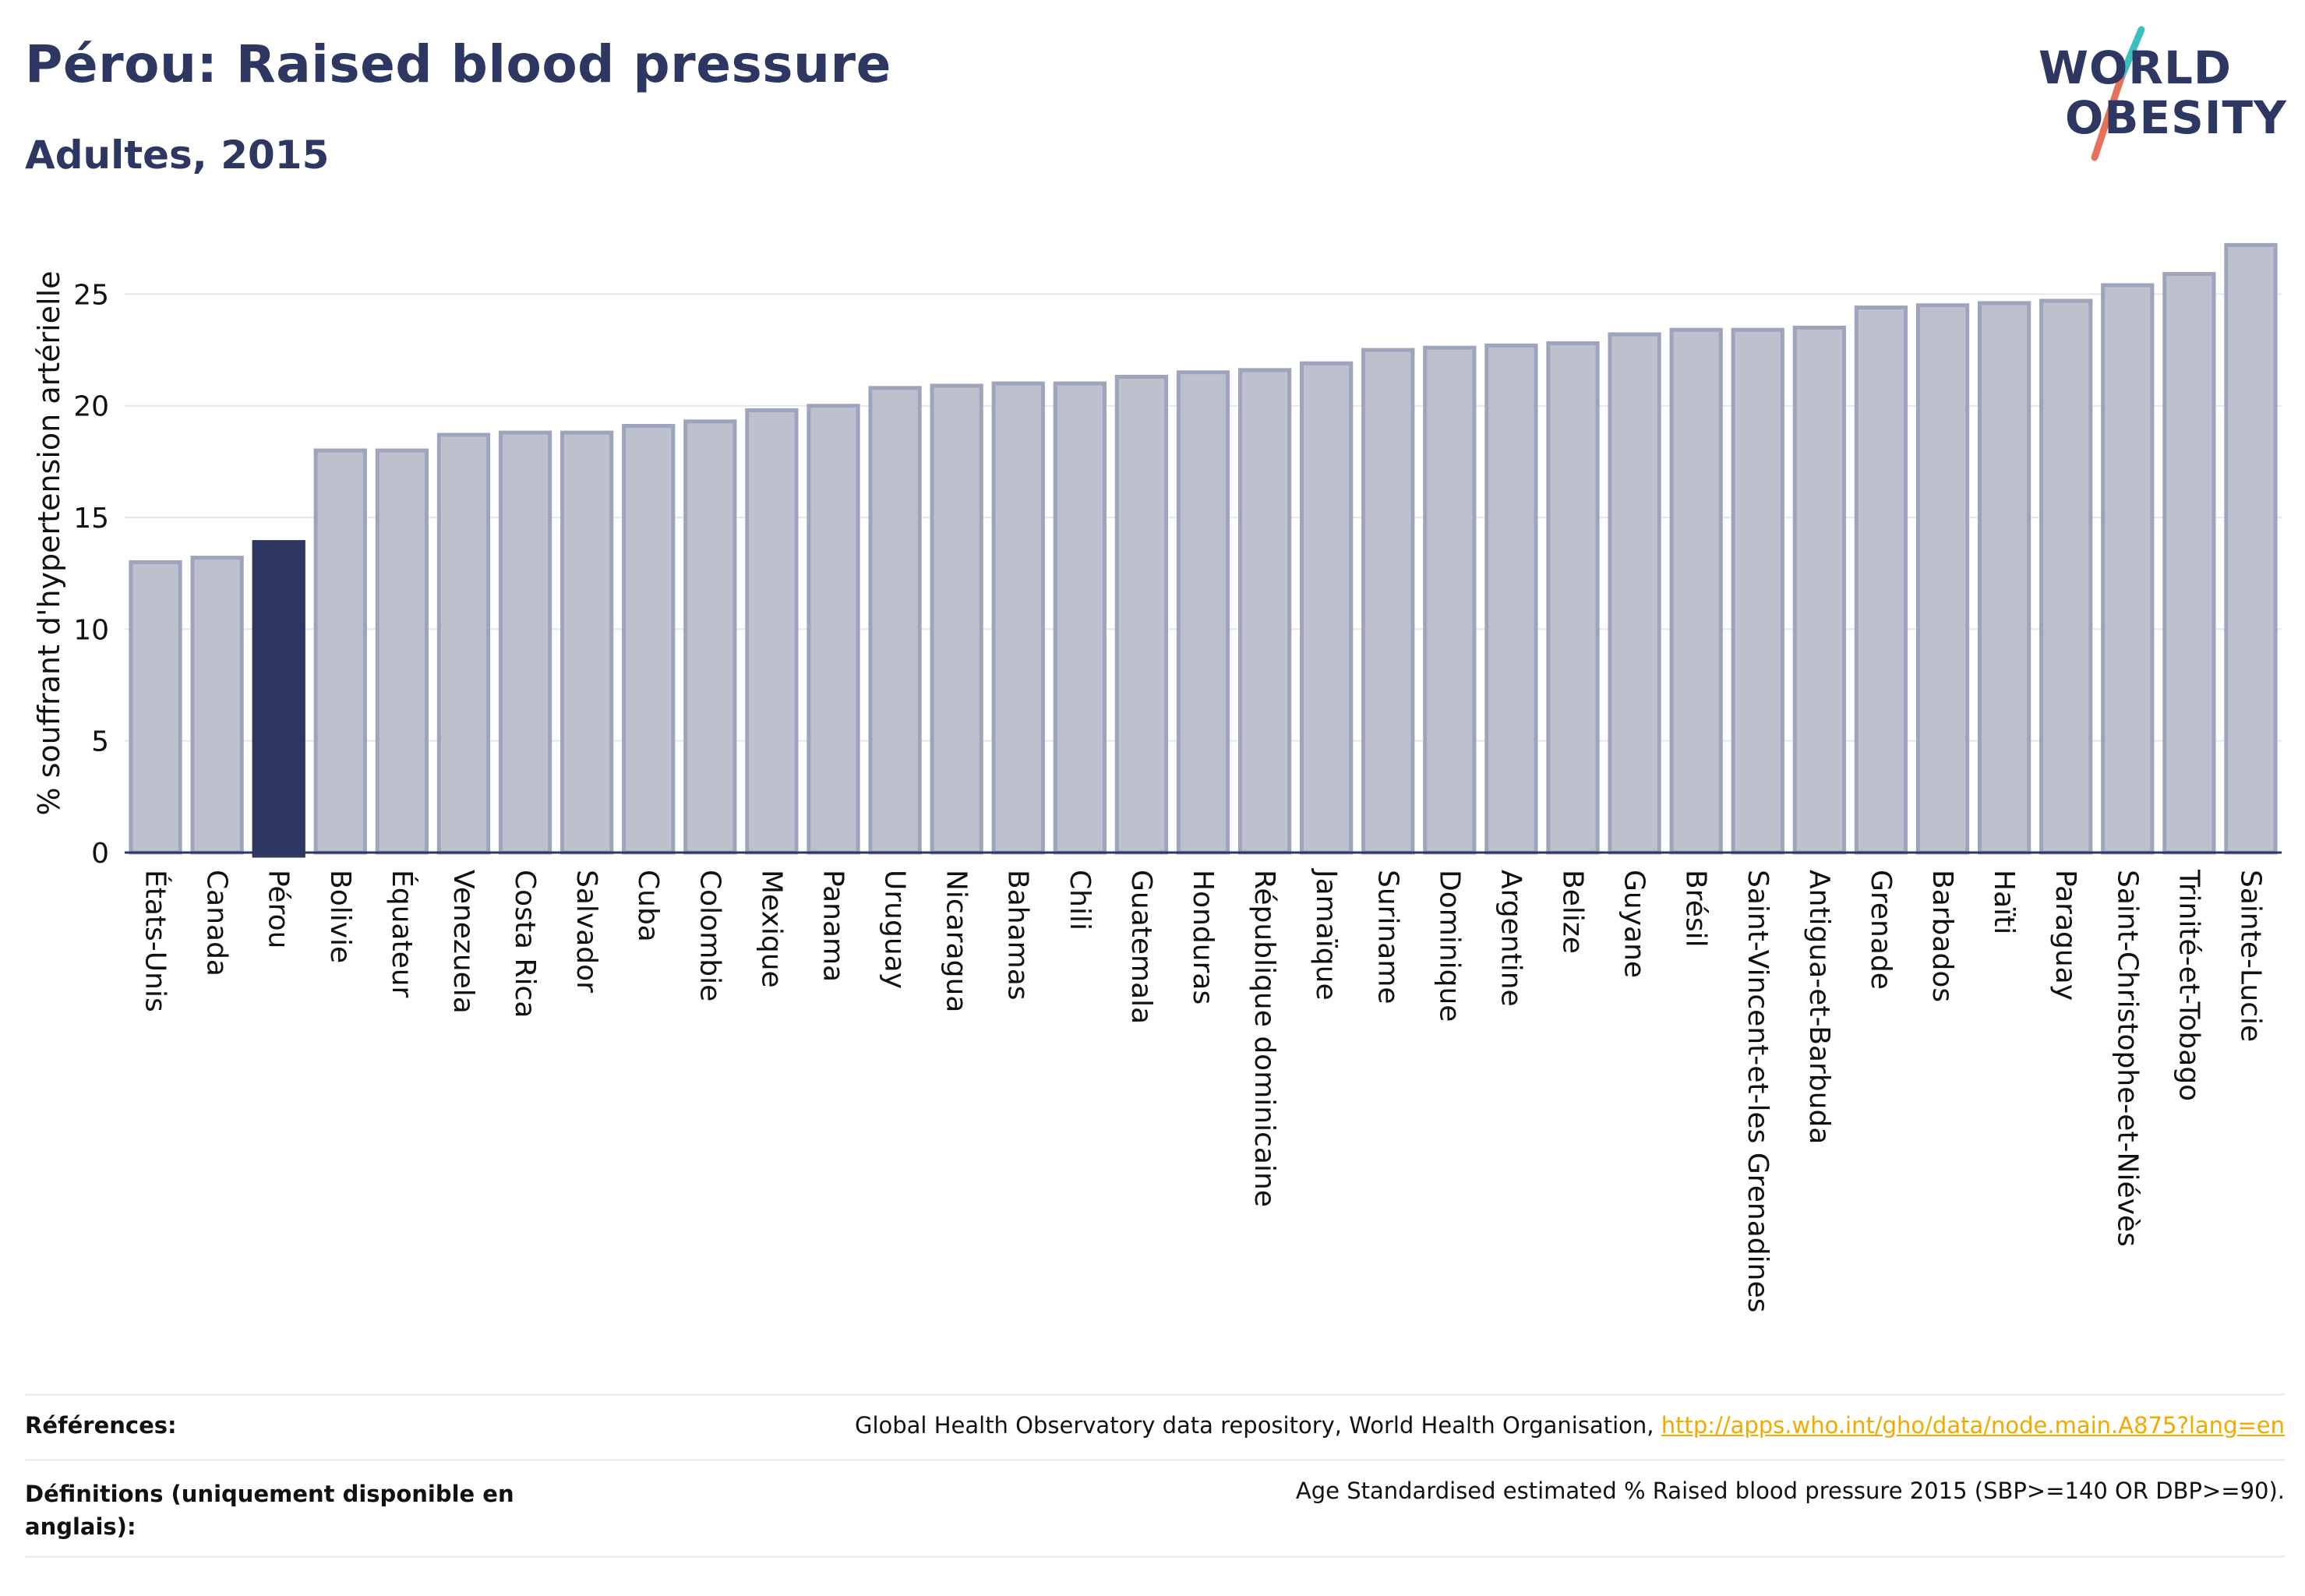 The image size is (2305, 1596). I want to click on x-tick-label: Antigua-et-Barbuda, so click(1819, 1007).